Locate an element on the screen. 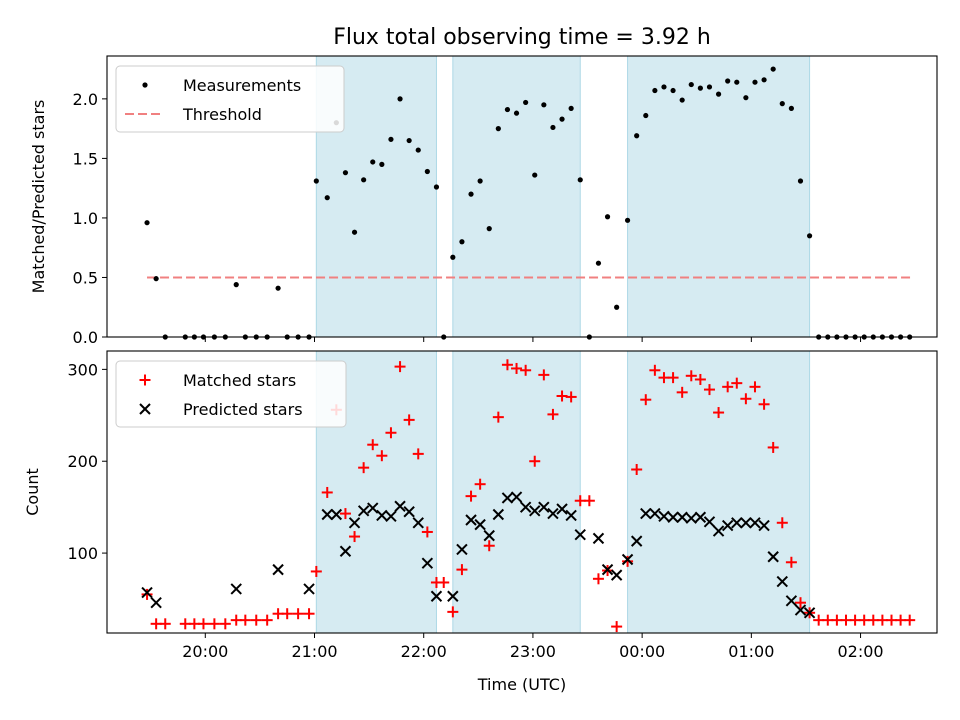  y-tick-label: 0.5 is located at coordinates (85, 277).